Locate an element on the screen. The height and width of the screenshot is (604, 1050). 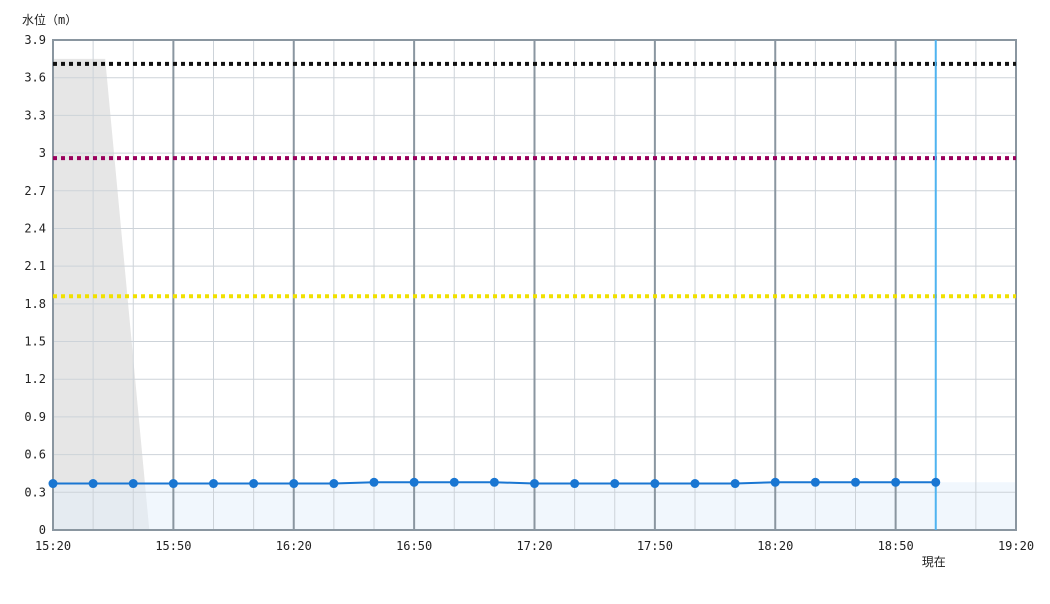
y-tick-label: 0.3 is located at coordinates (35, 492).